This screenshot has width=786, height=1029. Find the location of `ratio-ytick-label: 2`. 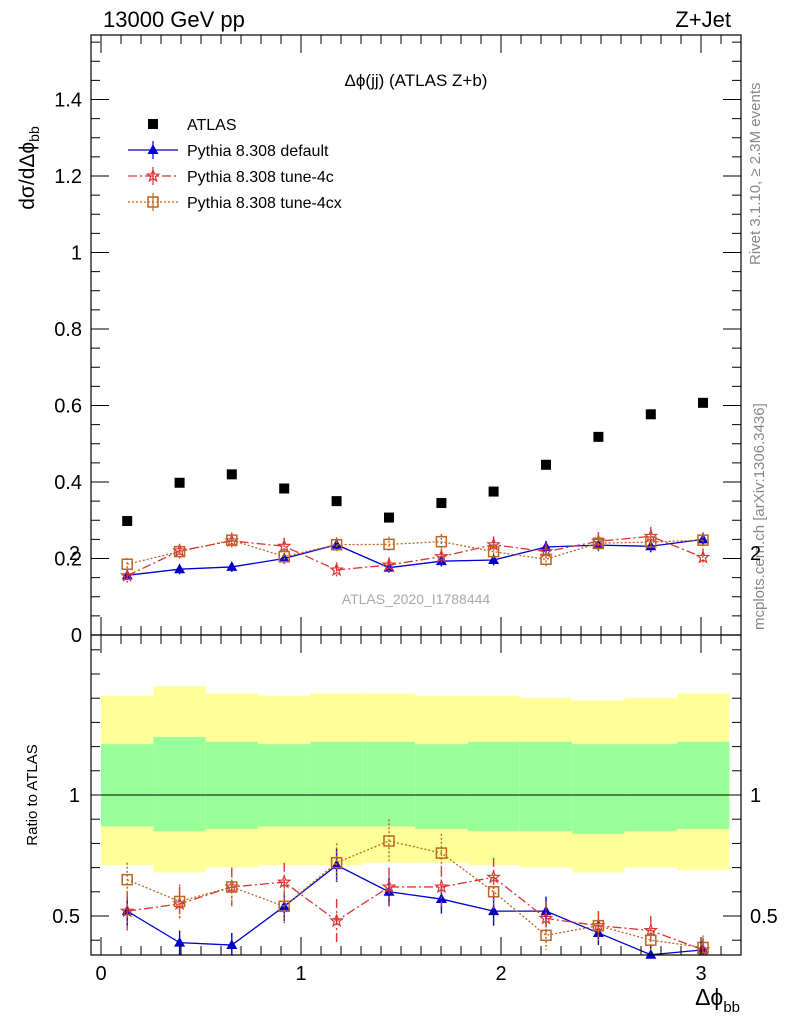

ratio-ytick-label: 2 is located at coordinates (74, 554).